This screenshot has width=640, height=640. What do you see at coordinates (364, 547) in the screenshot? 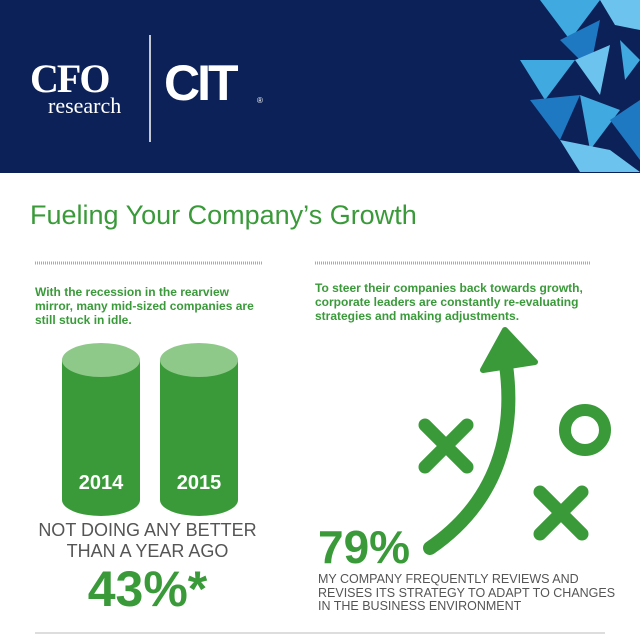
I see `stat-value: 79%` at bounding box center [364, 547].